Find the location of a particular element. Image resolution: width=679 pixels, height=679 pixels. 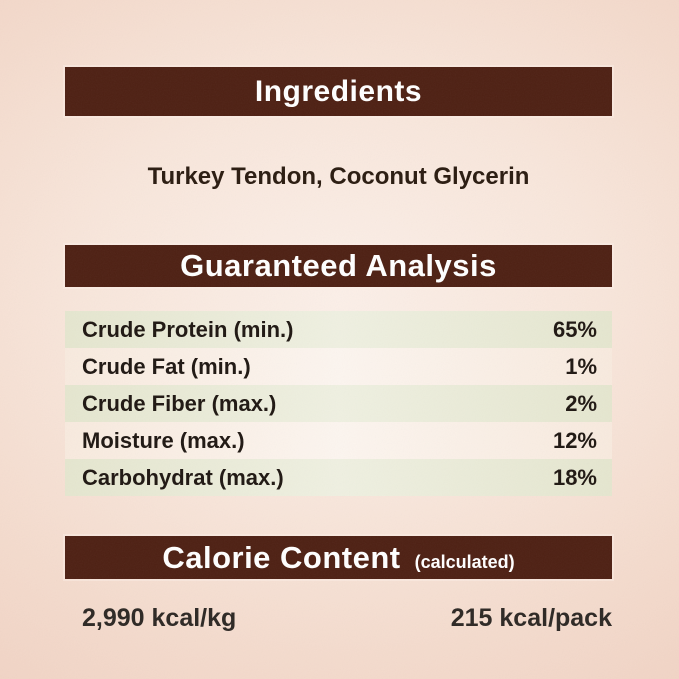

row-value: 1% is located at coordinates (581, 366).